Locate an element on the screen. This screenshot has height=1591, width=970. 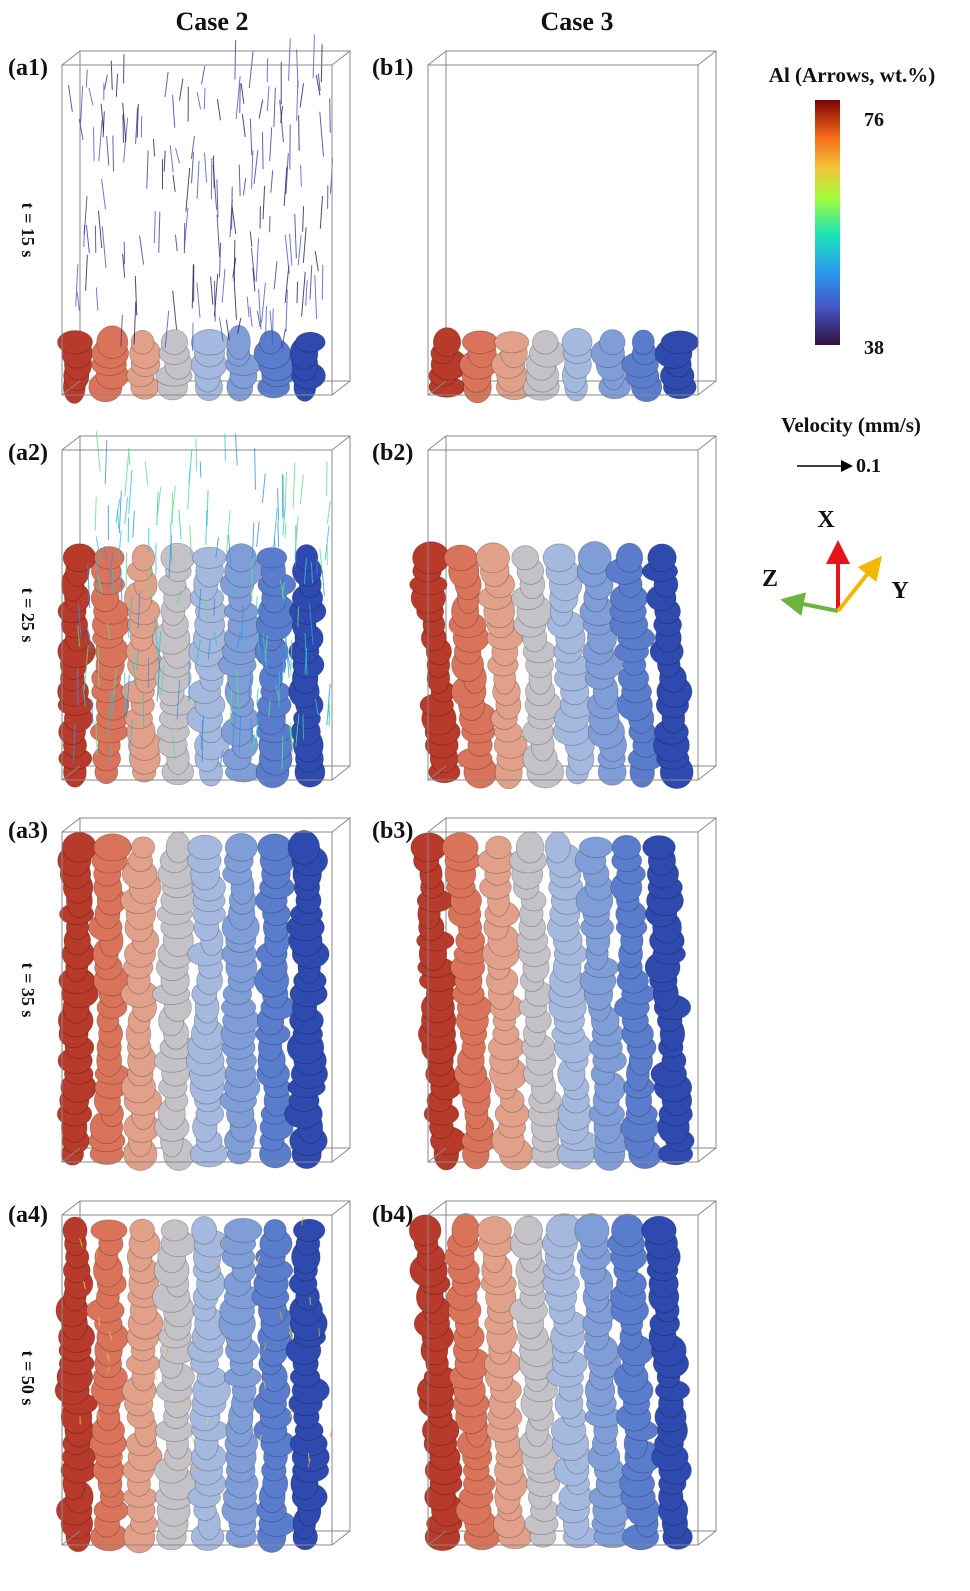
time-label: t = 35 s is located at coordinates (28, 990).